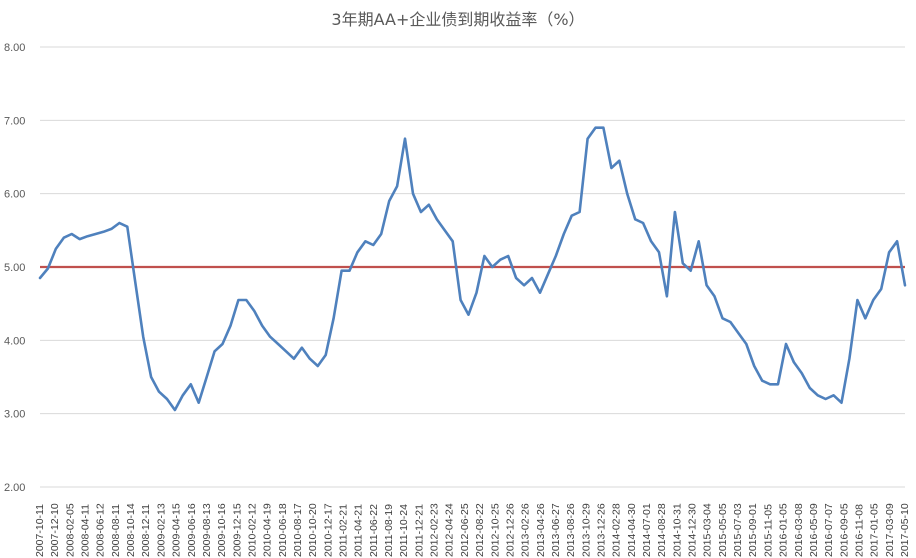 Image resolution: width=916 pixels, height=558 pixels. What do you see at coordinates (829, 530) in the screenshot?
I see `x-tick-label: 2016-07-07` at bounding box center [829, 530].